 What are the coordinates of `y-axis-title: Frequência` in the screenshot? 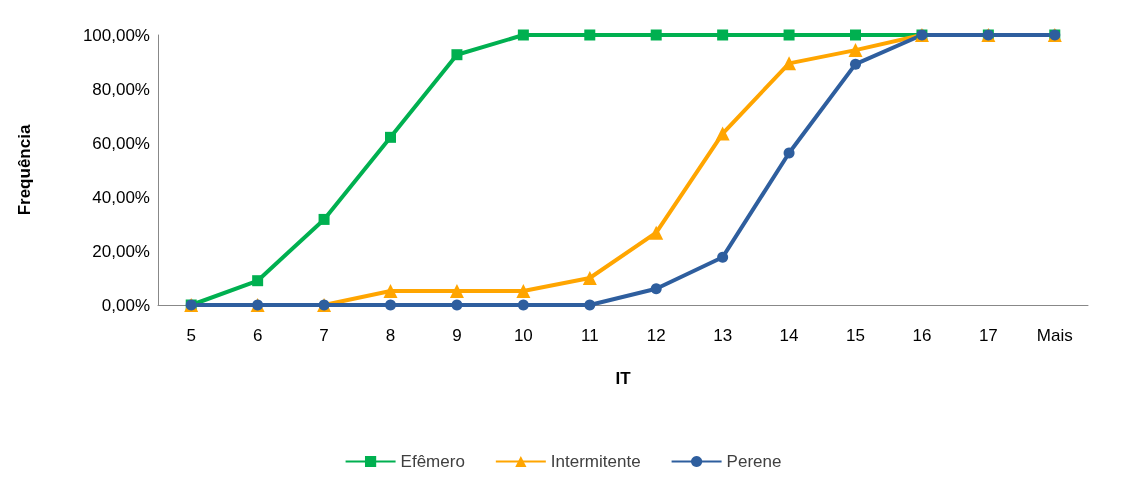 It's located at (24, 170).